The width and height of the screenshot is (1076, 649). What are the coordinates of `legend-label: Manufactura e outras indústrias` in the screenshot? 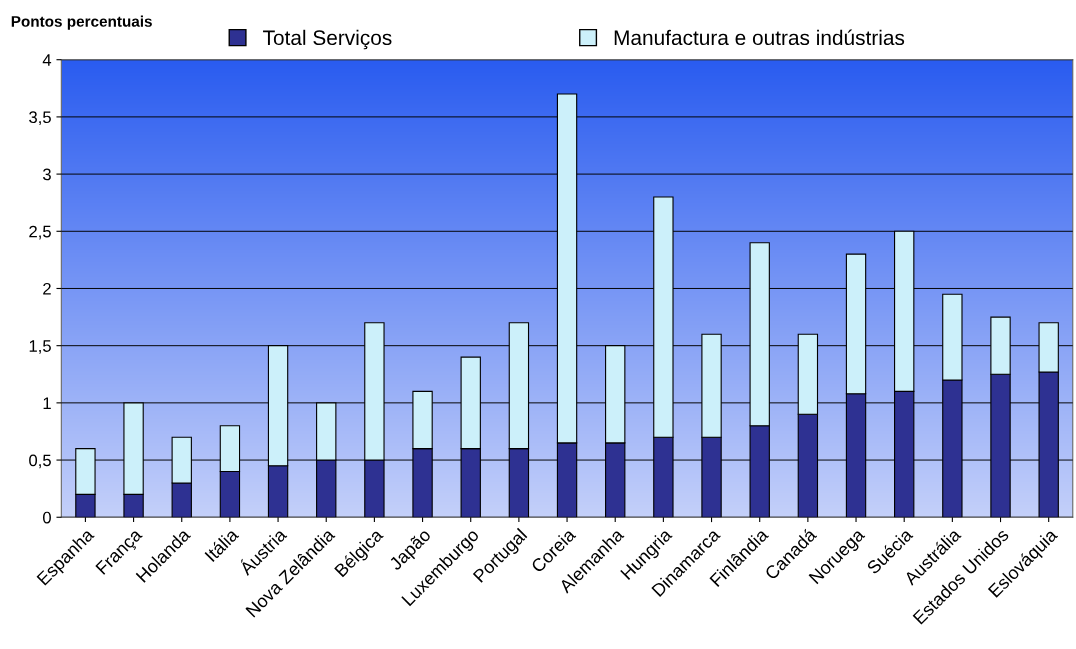 It's located at (759, 37).